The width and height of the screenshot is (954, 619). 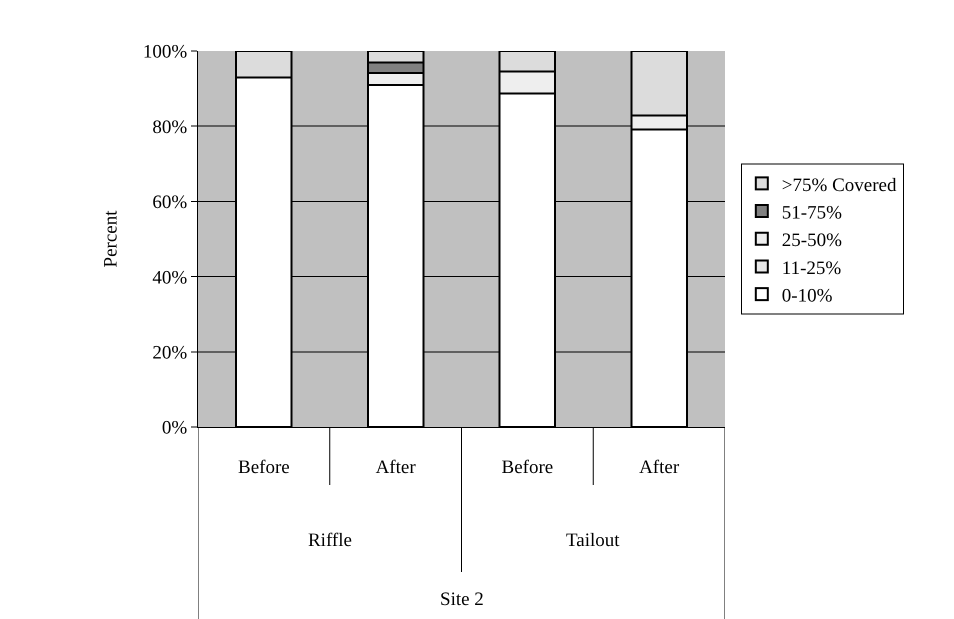 I want to click on legend-label: >75% Covered, so click(x=839, y=185).